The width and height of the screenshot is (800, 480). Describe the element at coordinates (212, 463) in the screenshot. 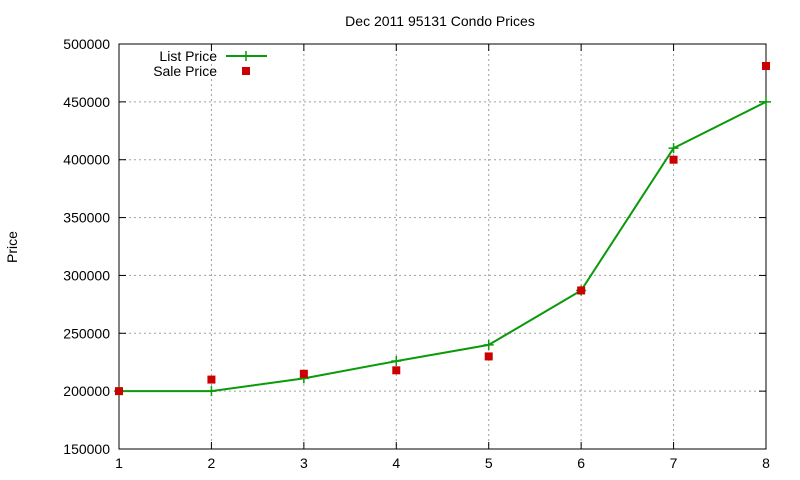

I see `x-tick-label: 2` at that location.